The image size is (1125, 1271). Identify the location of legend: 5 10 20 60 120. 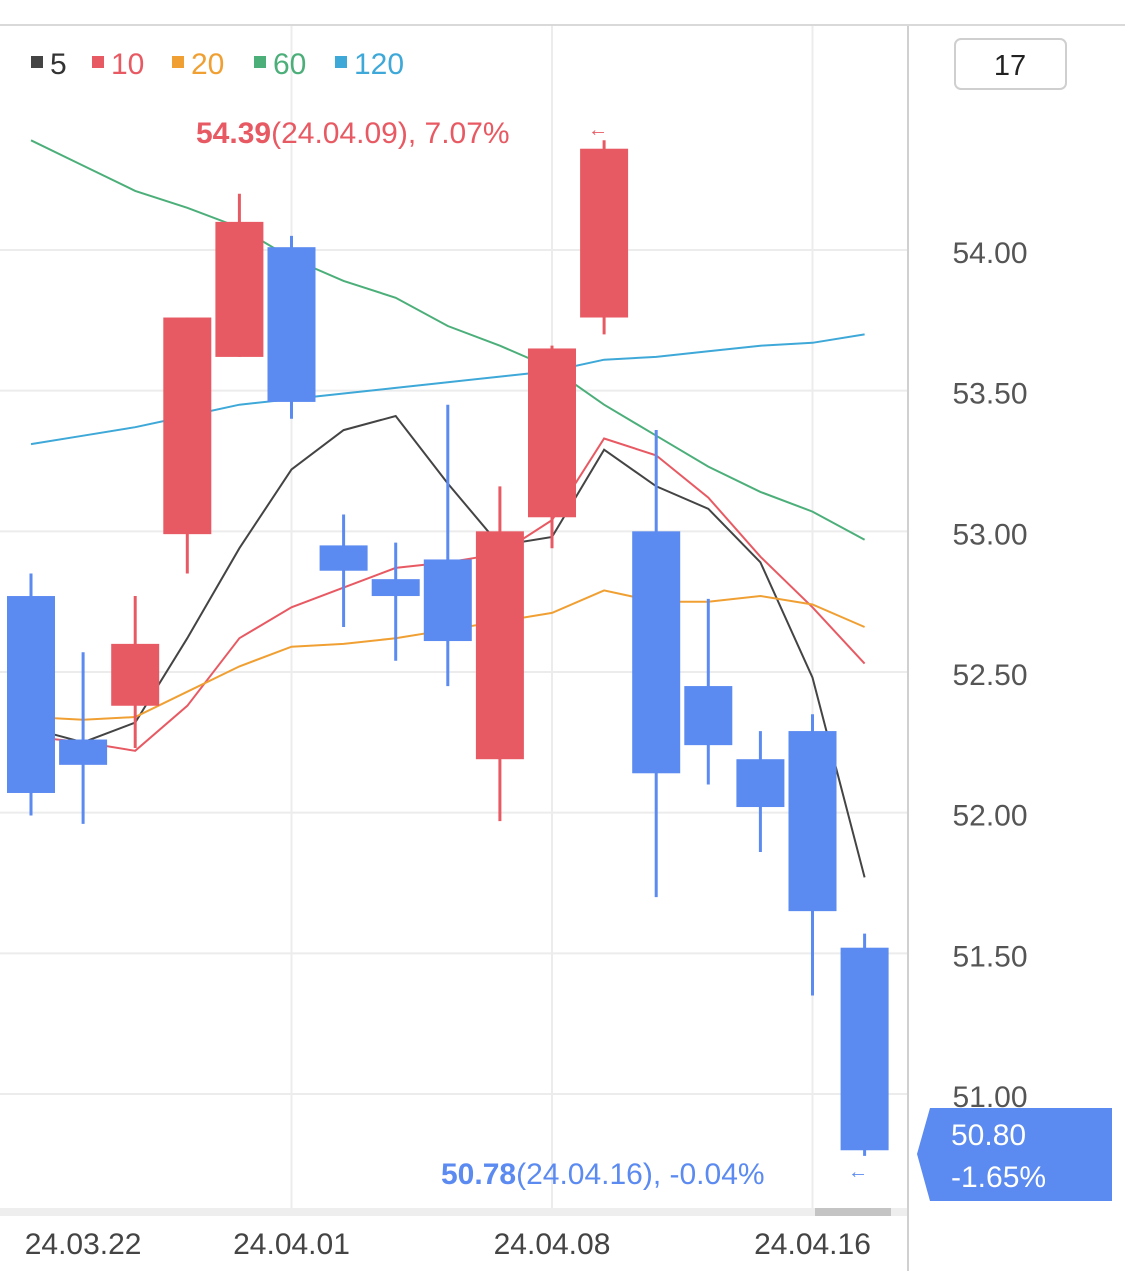
(217, 64).